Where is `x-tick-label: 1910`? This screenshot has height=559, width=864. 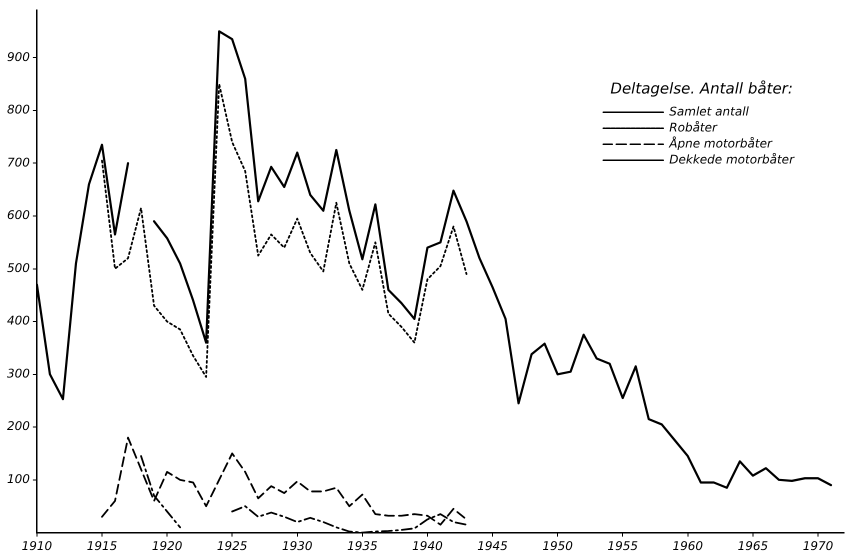 x-tick-label: 1910 is located at coordinates (37, 545).